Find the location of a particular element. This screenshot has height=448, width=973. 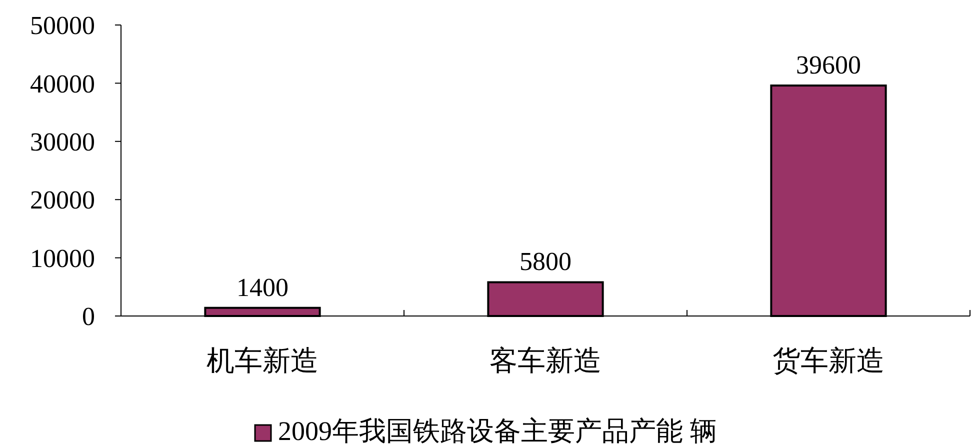

data-label: 39600 is located at coordinates (828, 65).